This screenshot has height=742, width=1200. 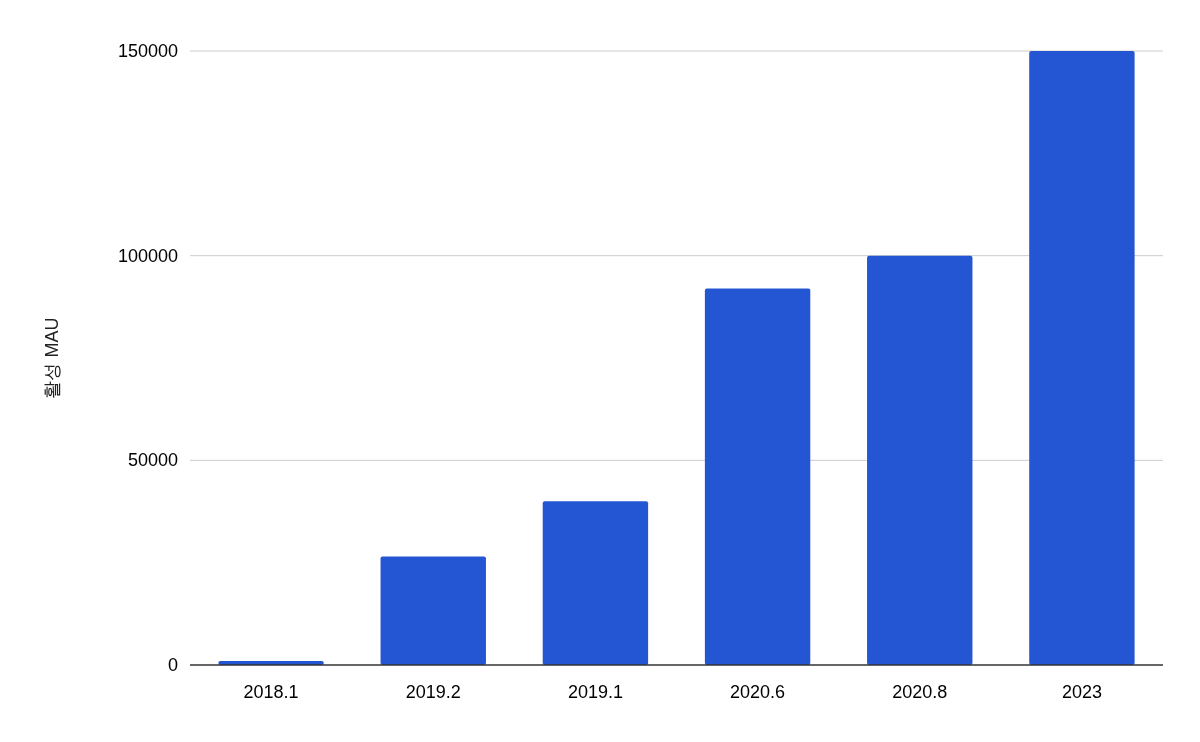 What do you see at coordinates (920, 692) in the screenshot?
I see `x-tick-label: 2020.8` at bounding box center [920, 692].